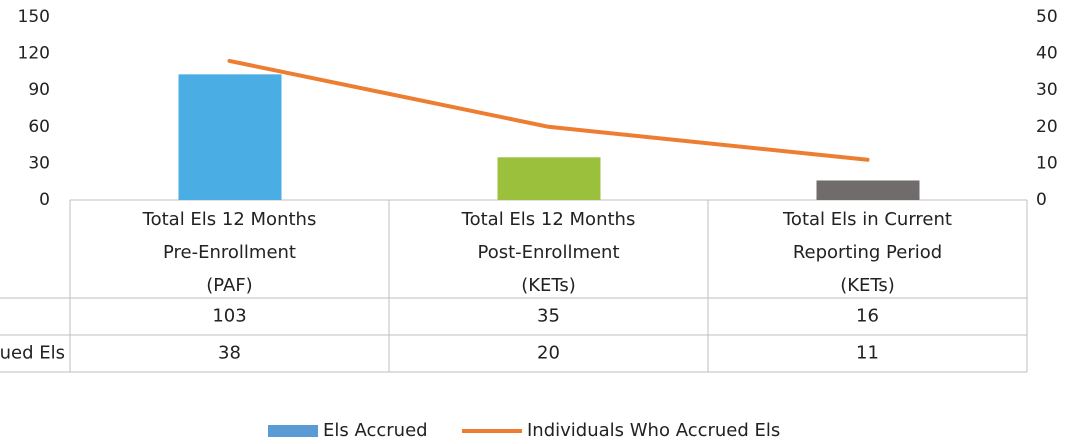  What do you see at coordinates (229, 353) in the screenshot?
I see `table-value: 38` at bounding box center [229, 353].